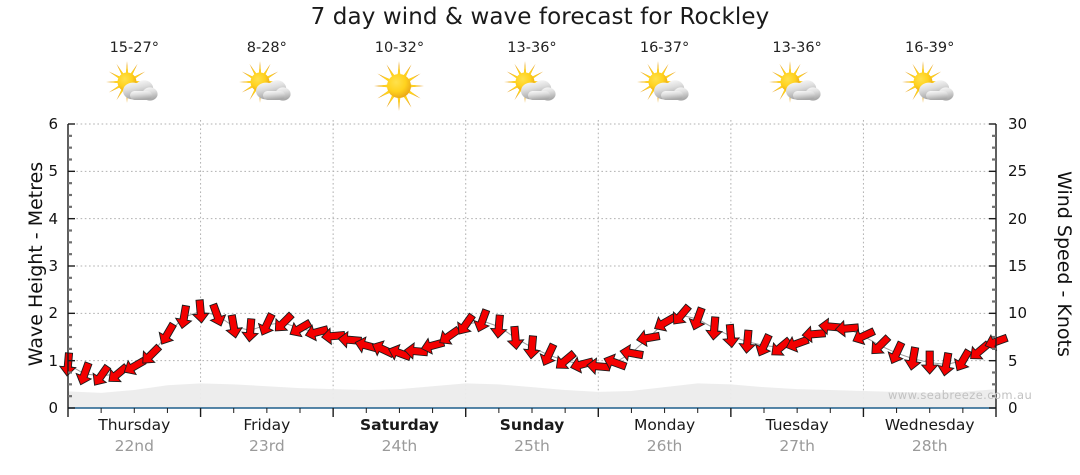  Describe the element at coordinates (960, 395) in the screenshot. I see `watermark: www.seabreeze.com.au` at that location.